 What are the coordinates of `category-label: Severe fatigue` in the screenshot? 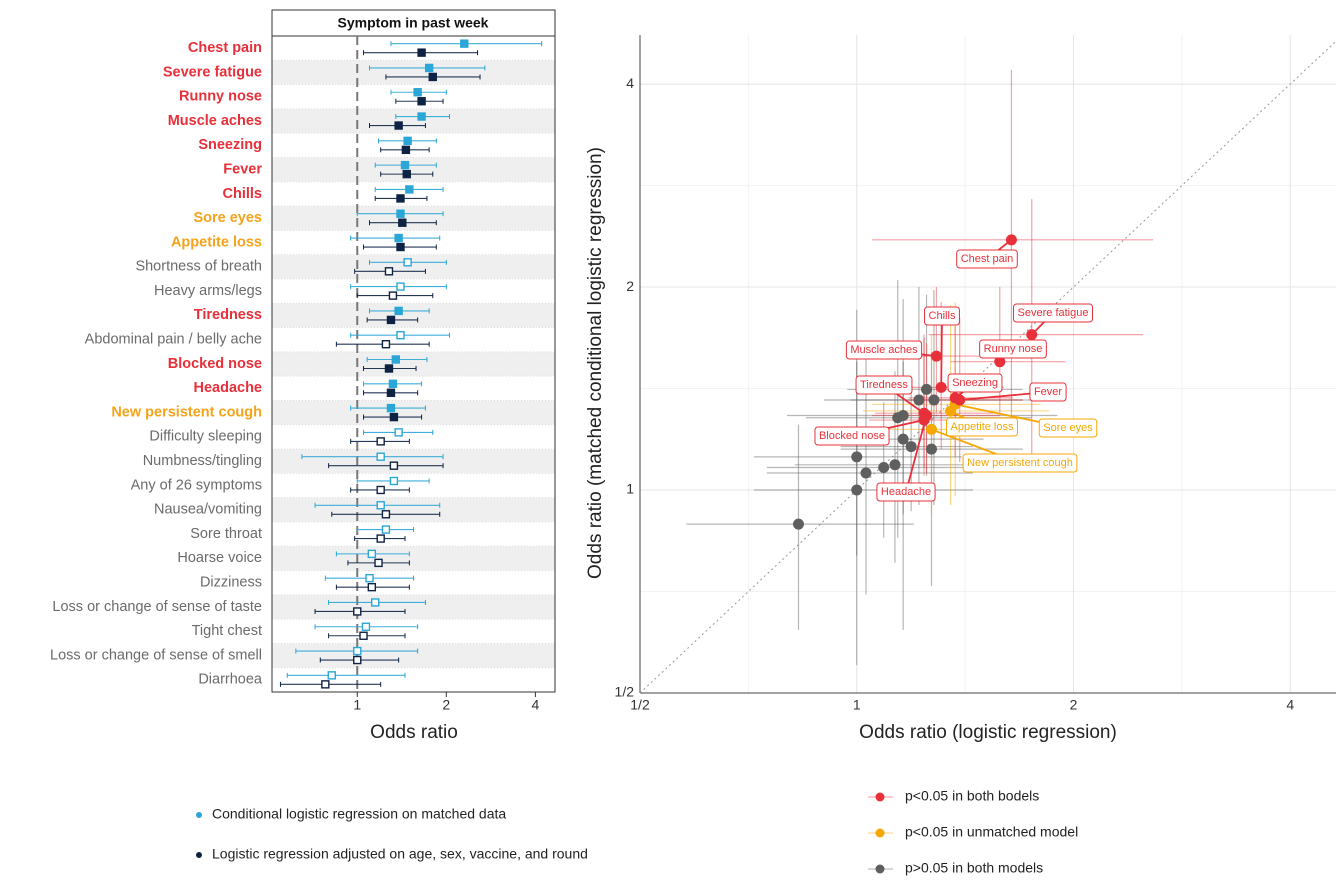 It's located at (212, 72).